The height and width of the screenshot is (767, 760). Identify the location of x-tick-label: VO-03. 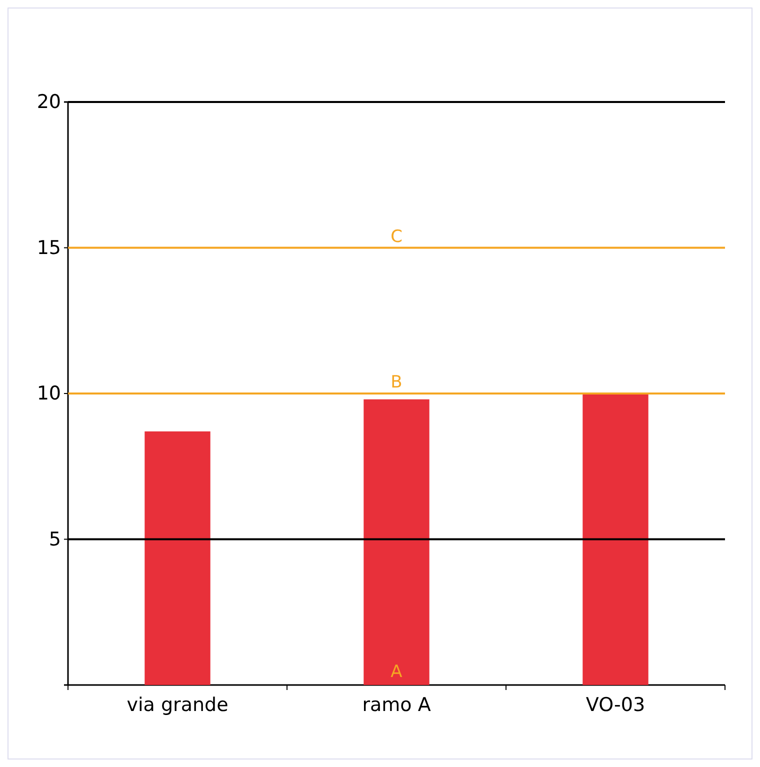
(616, 705).